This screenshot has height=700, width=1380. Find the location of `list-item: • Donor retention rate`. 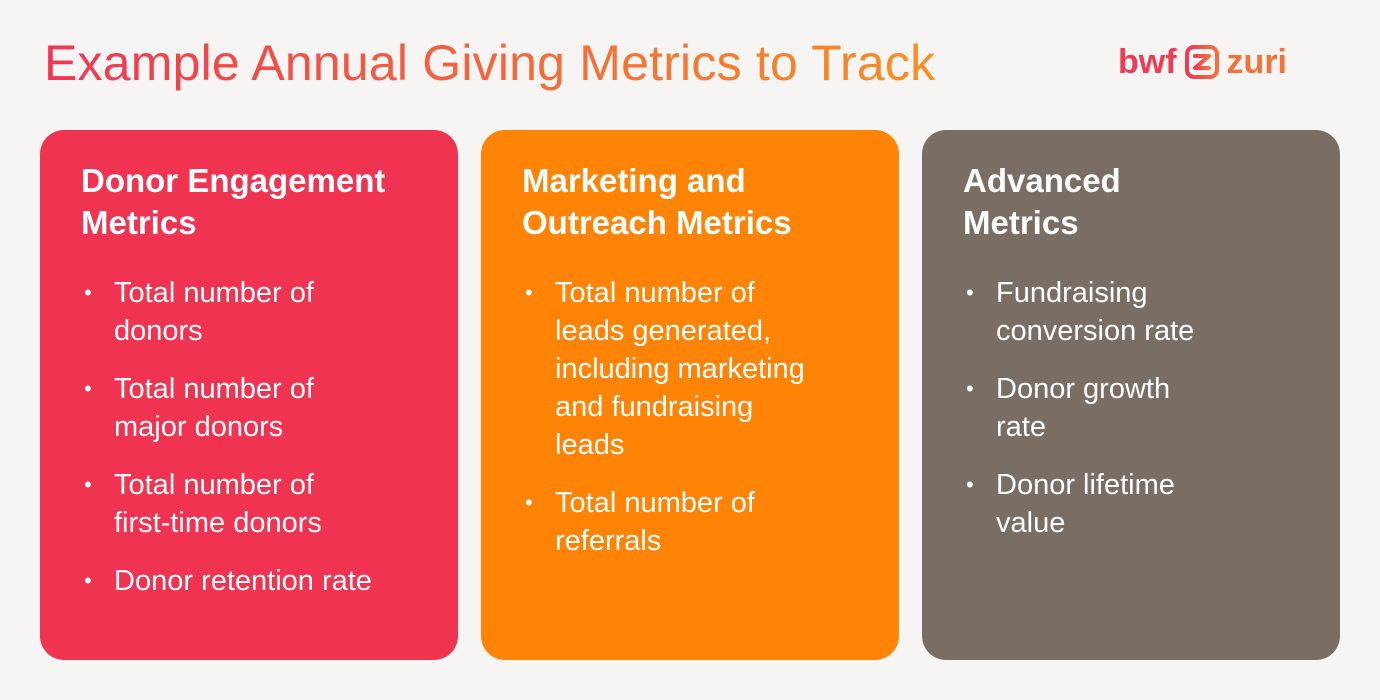

list-item: • Donor retention rate is located at coordinates (259, 581).